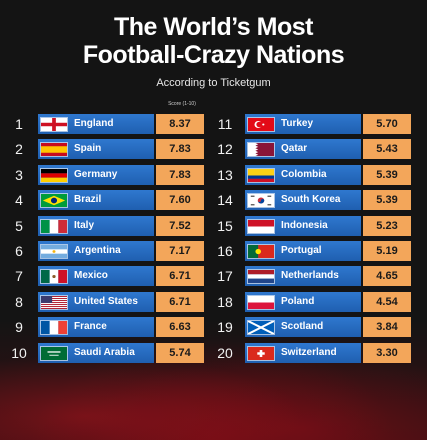  What do you see at coordinates (225, 251) in the screenshot?
I see `rank-label: 16` at bounding box center [225, 251].